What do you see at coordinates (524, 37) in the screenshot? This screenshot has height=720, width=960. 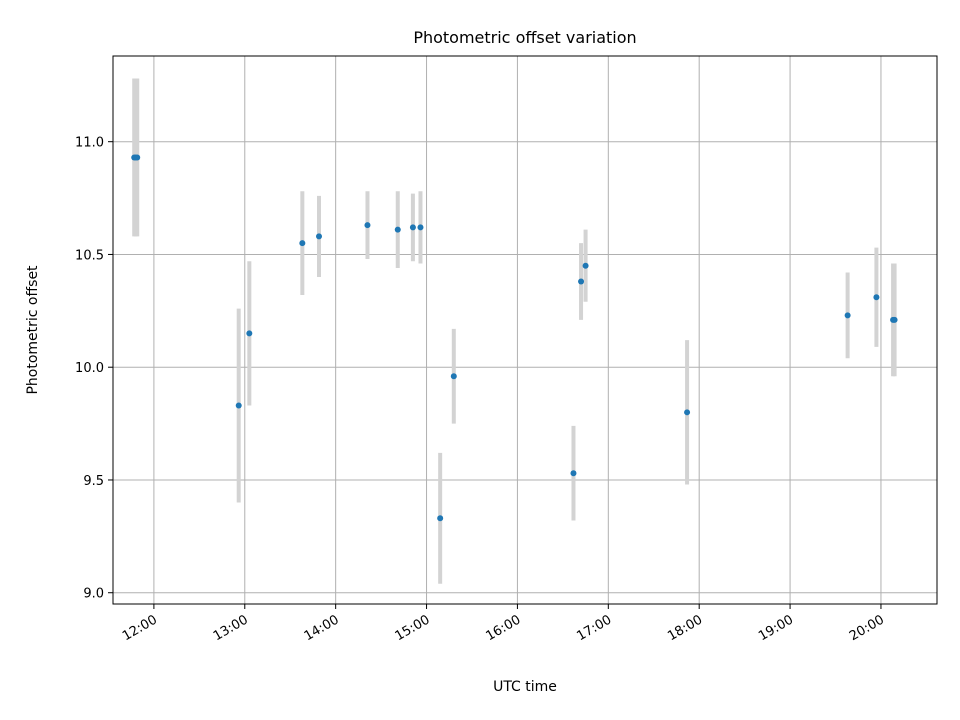 I see `chart-title: Photometric offset variation` at bounding box center [524, 37].